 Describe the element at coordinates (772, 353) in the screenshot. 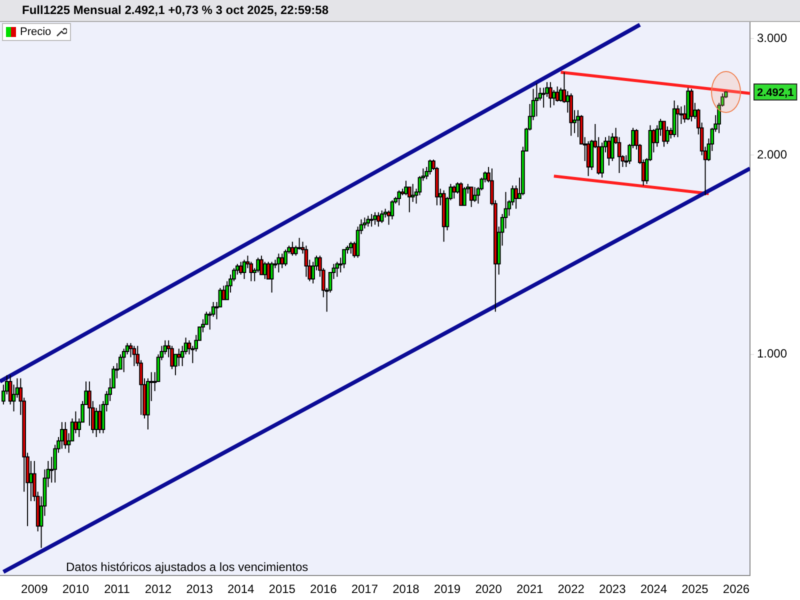

I see `y-tick-label: 1.000` at that location.